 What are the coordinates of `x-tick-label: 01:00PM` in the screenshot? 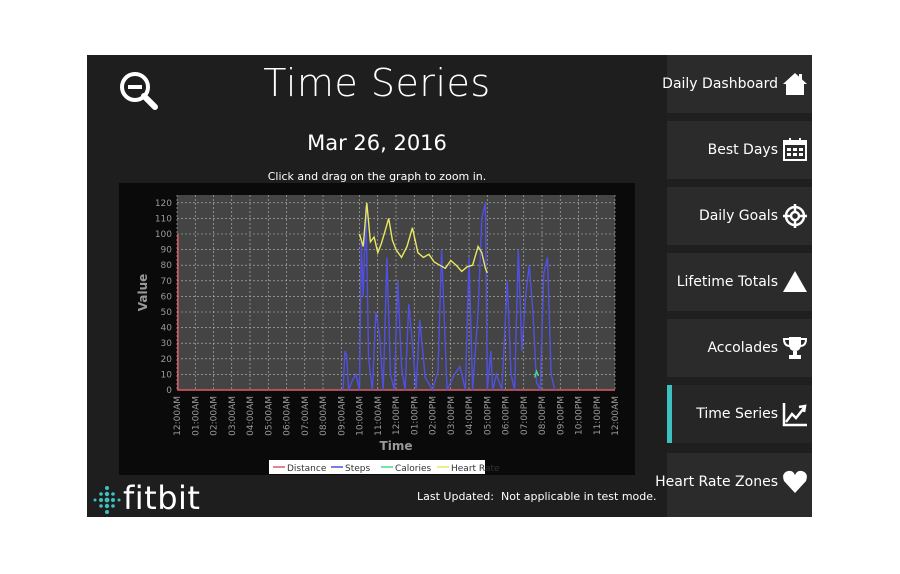 It's located at (415, 415).